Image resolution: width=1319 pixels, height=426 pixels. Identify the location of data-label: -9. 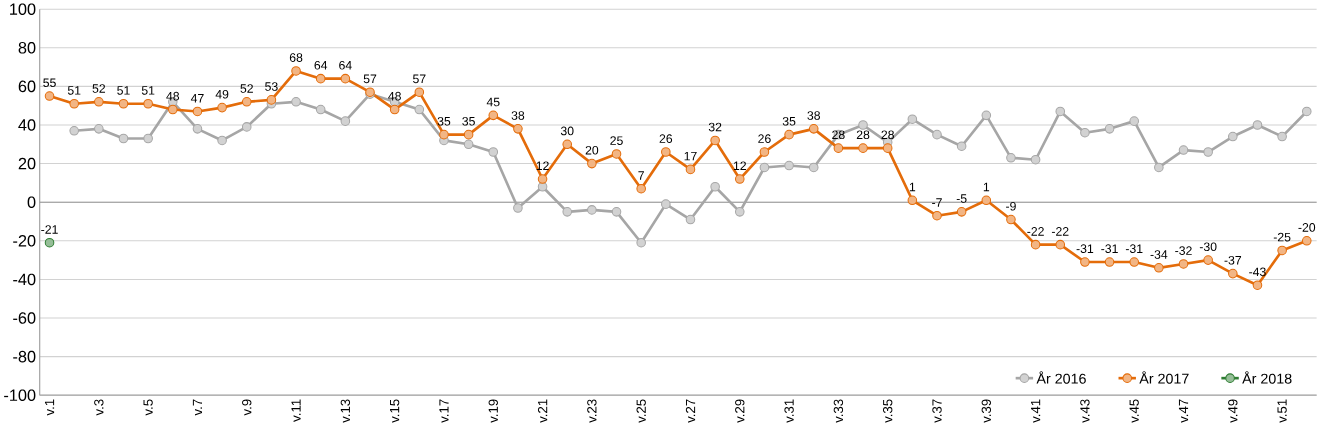
(1011, 206).